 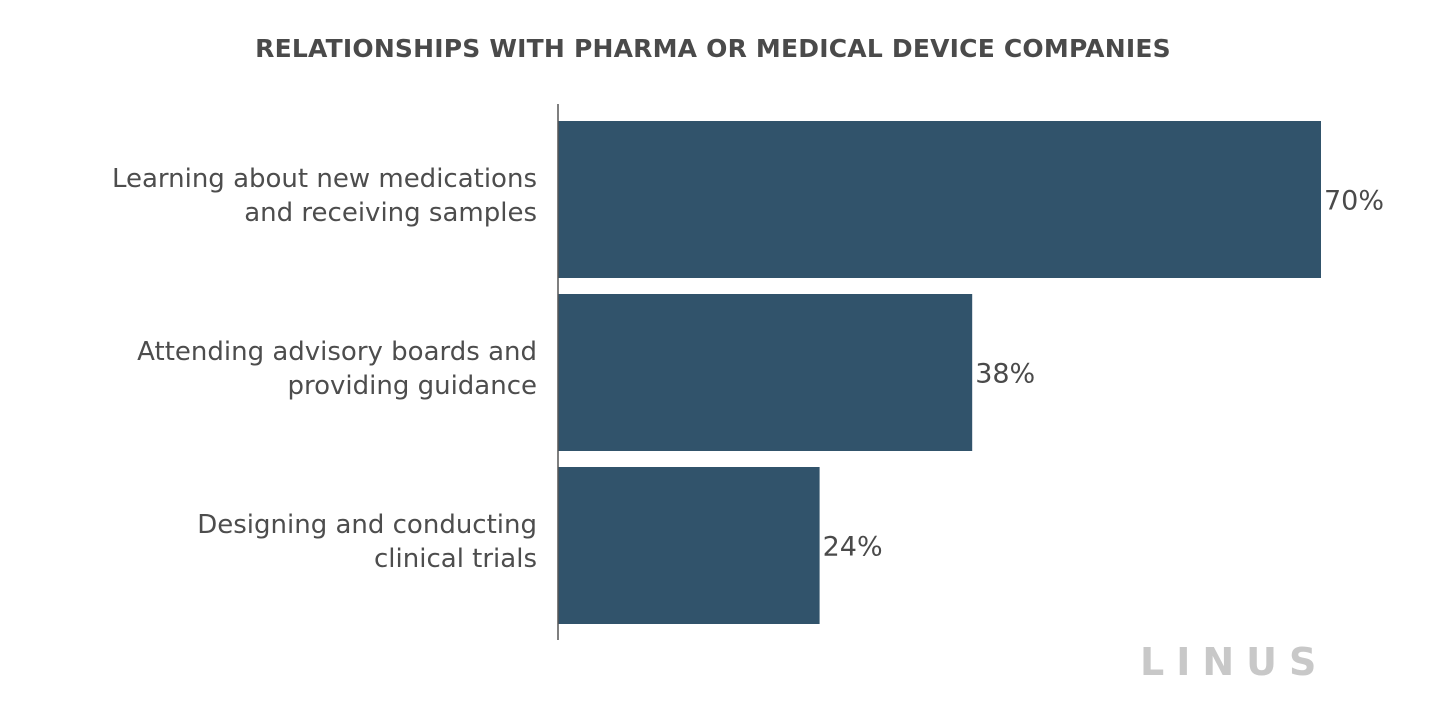 I want to click on value-label-2: 38%, so click(x=1005, y=374).